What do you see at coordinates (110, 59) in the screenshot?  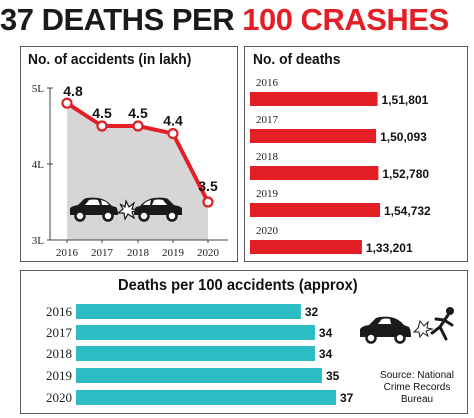 I see `accidents-panel-title: No. of accidents (in lakh)` at bounding box center [110, 59].